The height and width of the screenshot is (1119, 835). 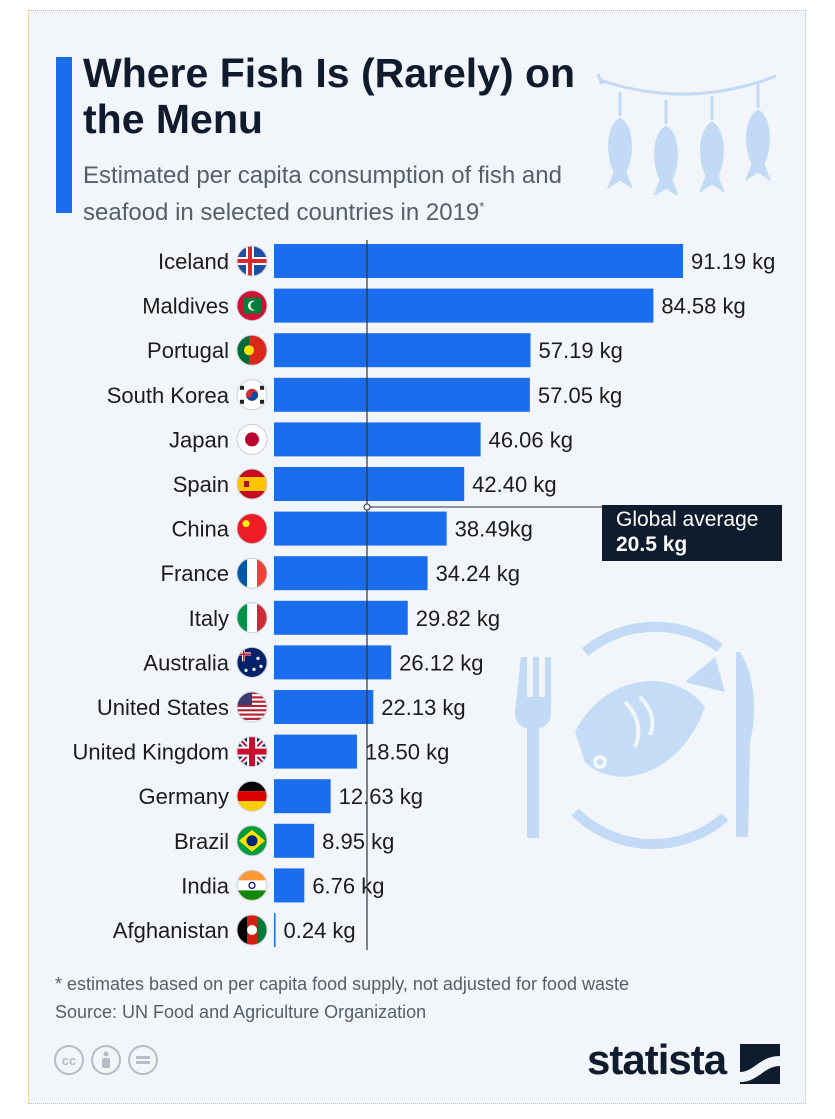 What do you see at coordinates (367, 507) in the screenshot?
I see `global-average-marker` at bounding box center [367, 507].